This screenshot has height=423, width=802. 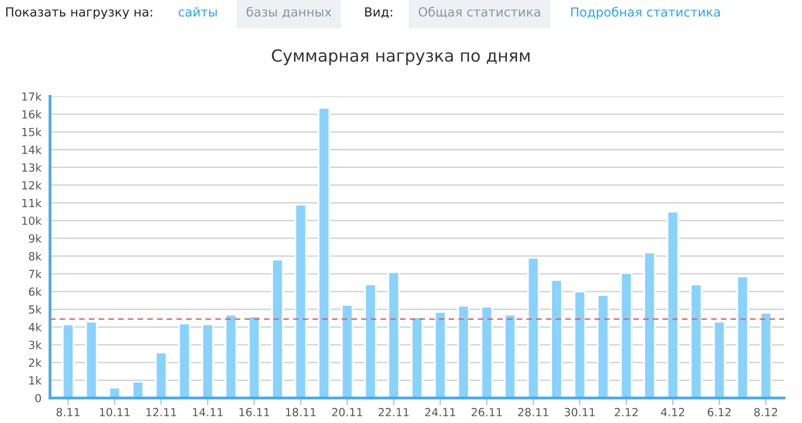 I want to click on x-tick-label: 10.11, so click(x=115, y=412).